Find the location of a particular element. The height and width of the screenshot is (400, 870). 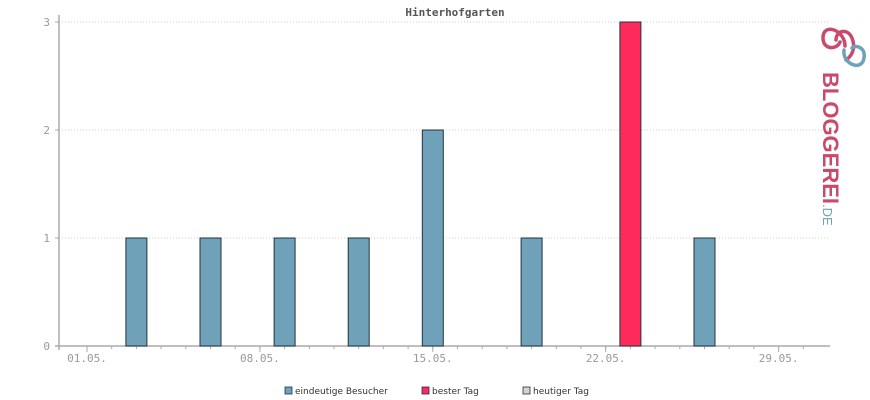

x-axis: 01.05. 08.05. 15.05. 22.05. 29.05. is located at coordinates (435, 355).